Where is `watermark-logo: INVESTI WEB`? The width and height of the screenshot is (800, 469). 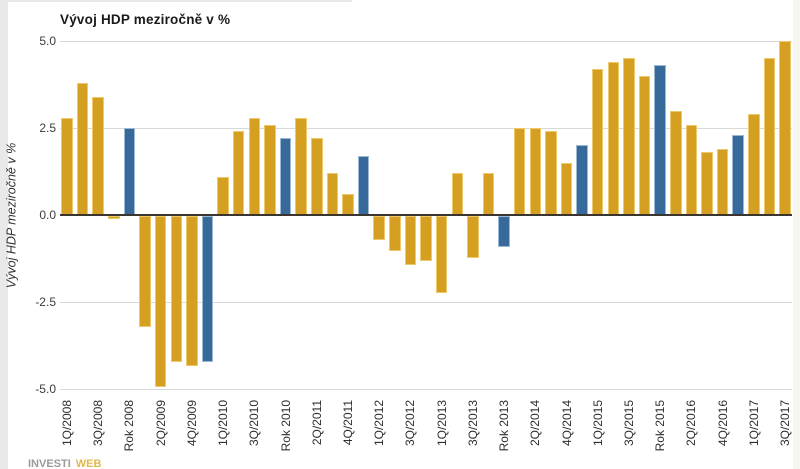 watermark-logo: INVESTI WEB is located at coordinates (64, 463).